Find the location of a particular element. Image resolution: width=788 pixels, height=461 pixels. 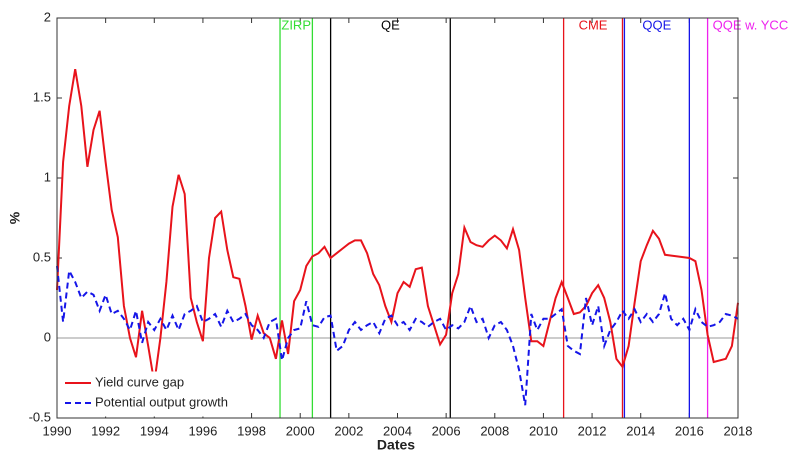

x-tick-label: 1992 is located at coordinates (105, 430).